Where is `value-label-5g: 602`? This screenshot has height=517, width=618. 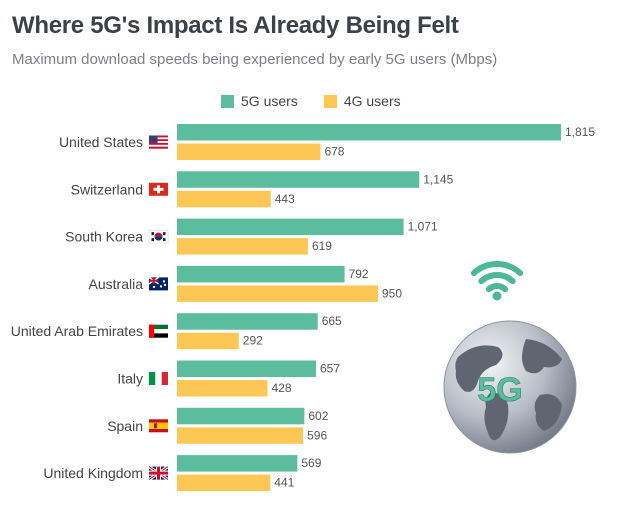
value-label-5g: 602 is located at coordinates (318, 416).